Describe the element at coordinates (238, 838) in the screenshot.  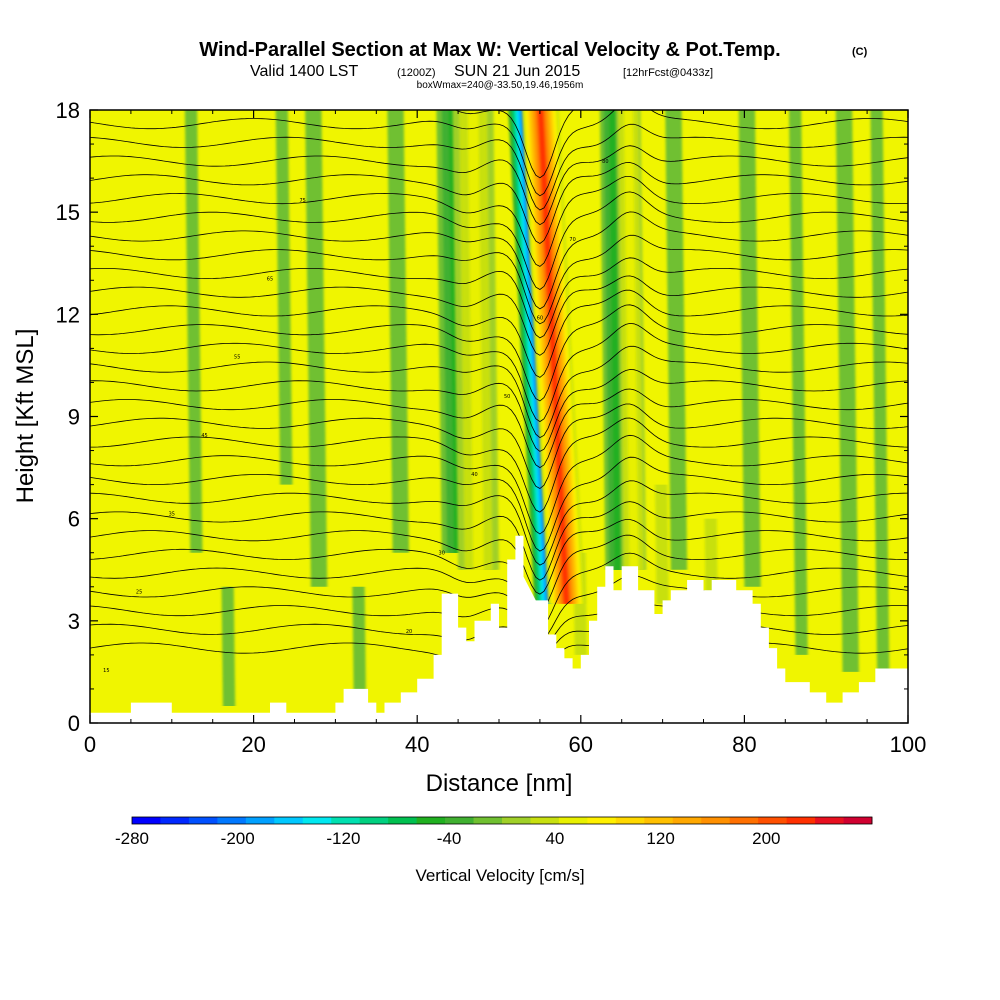
I see `colorbar-tick-label: -200` at that location.